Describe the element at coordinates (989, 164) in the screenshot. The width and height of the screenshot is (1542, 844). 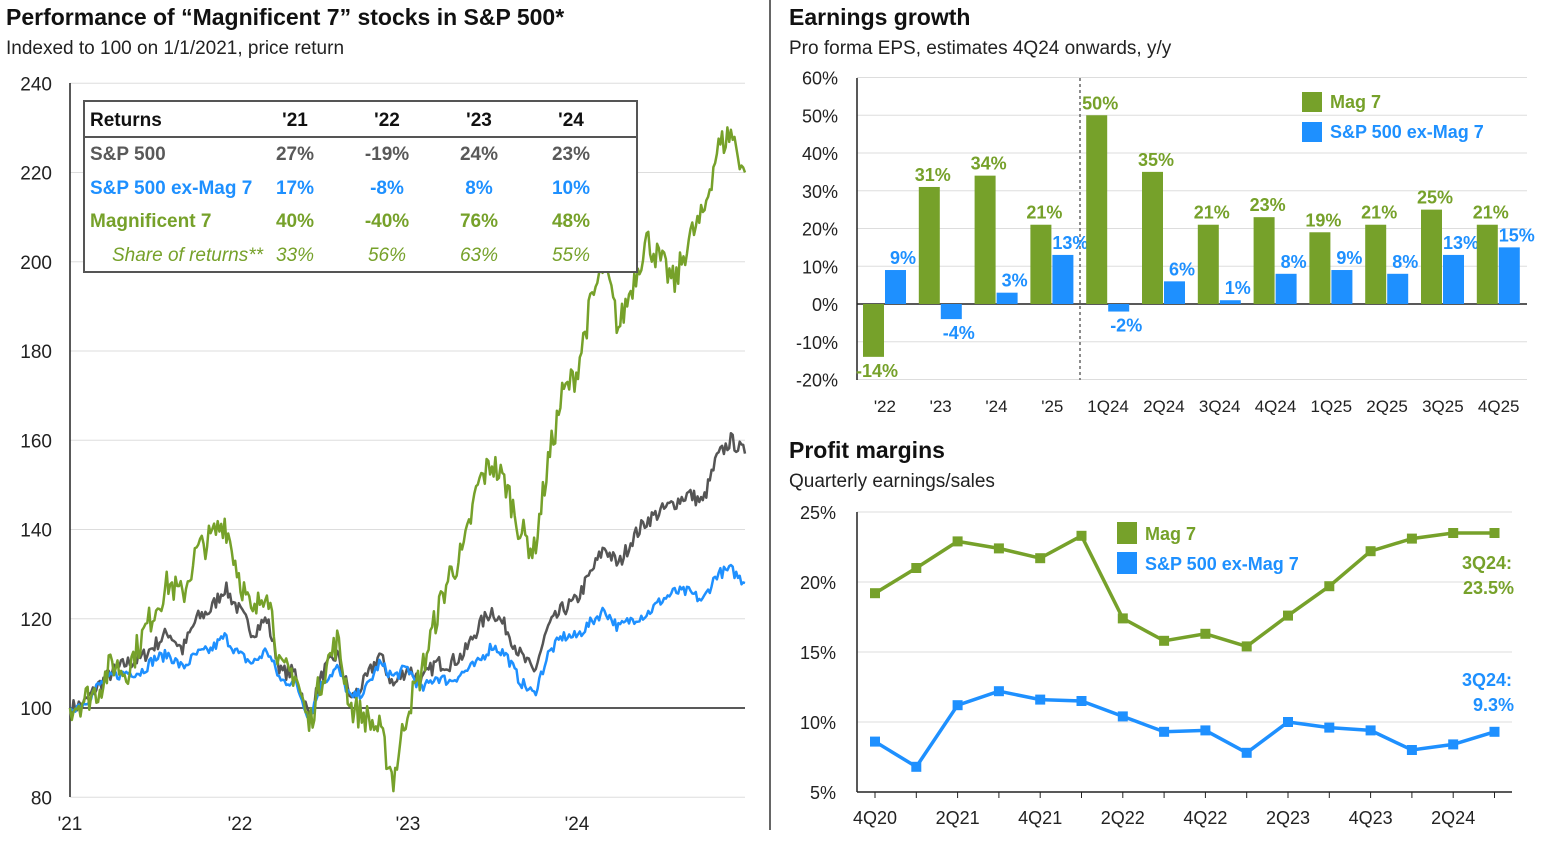
I see `data-label: 34%` at that location.